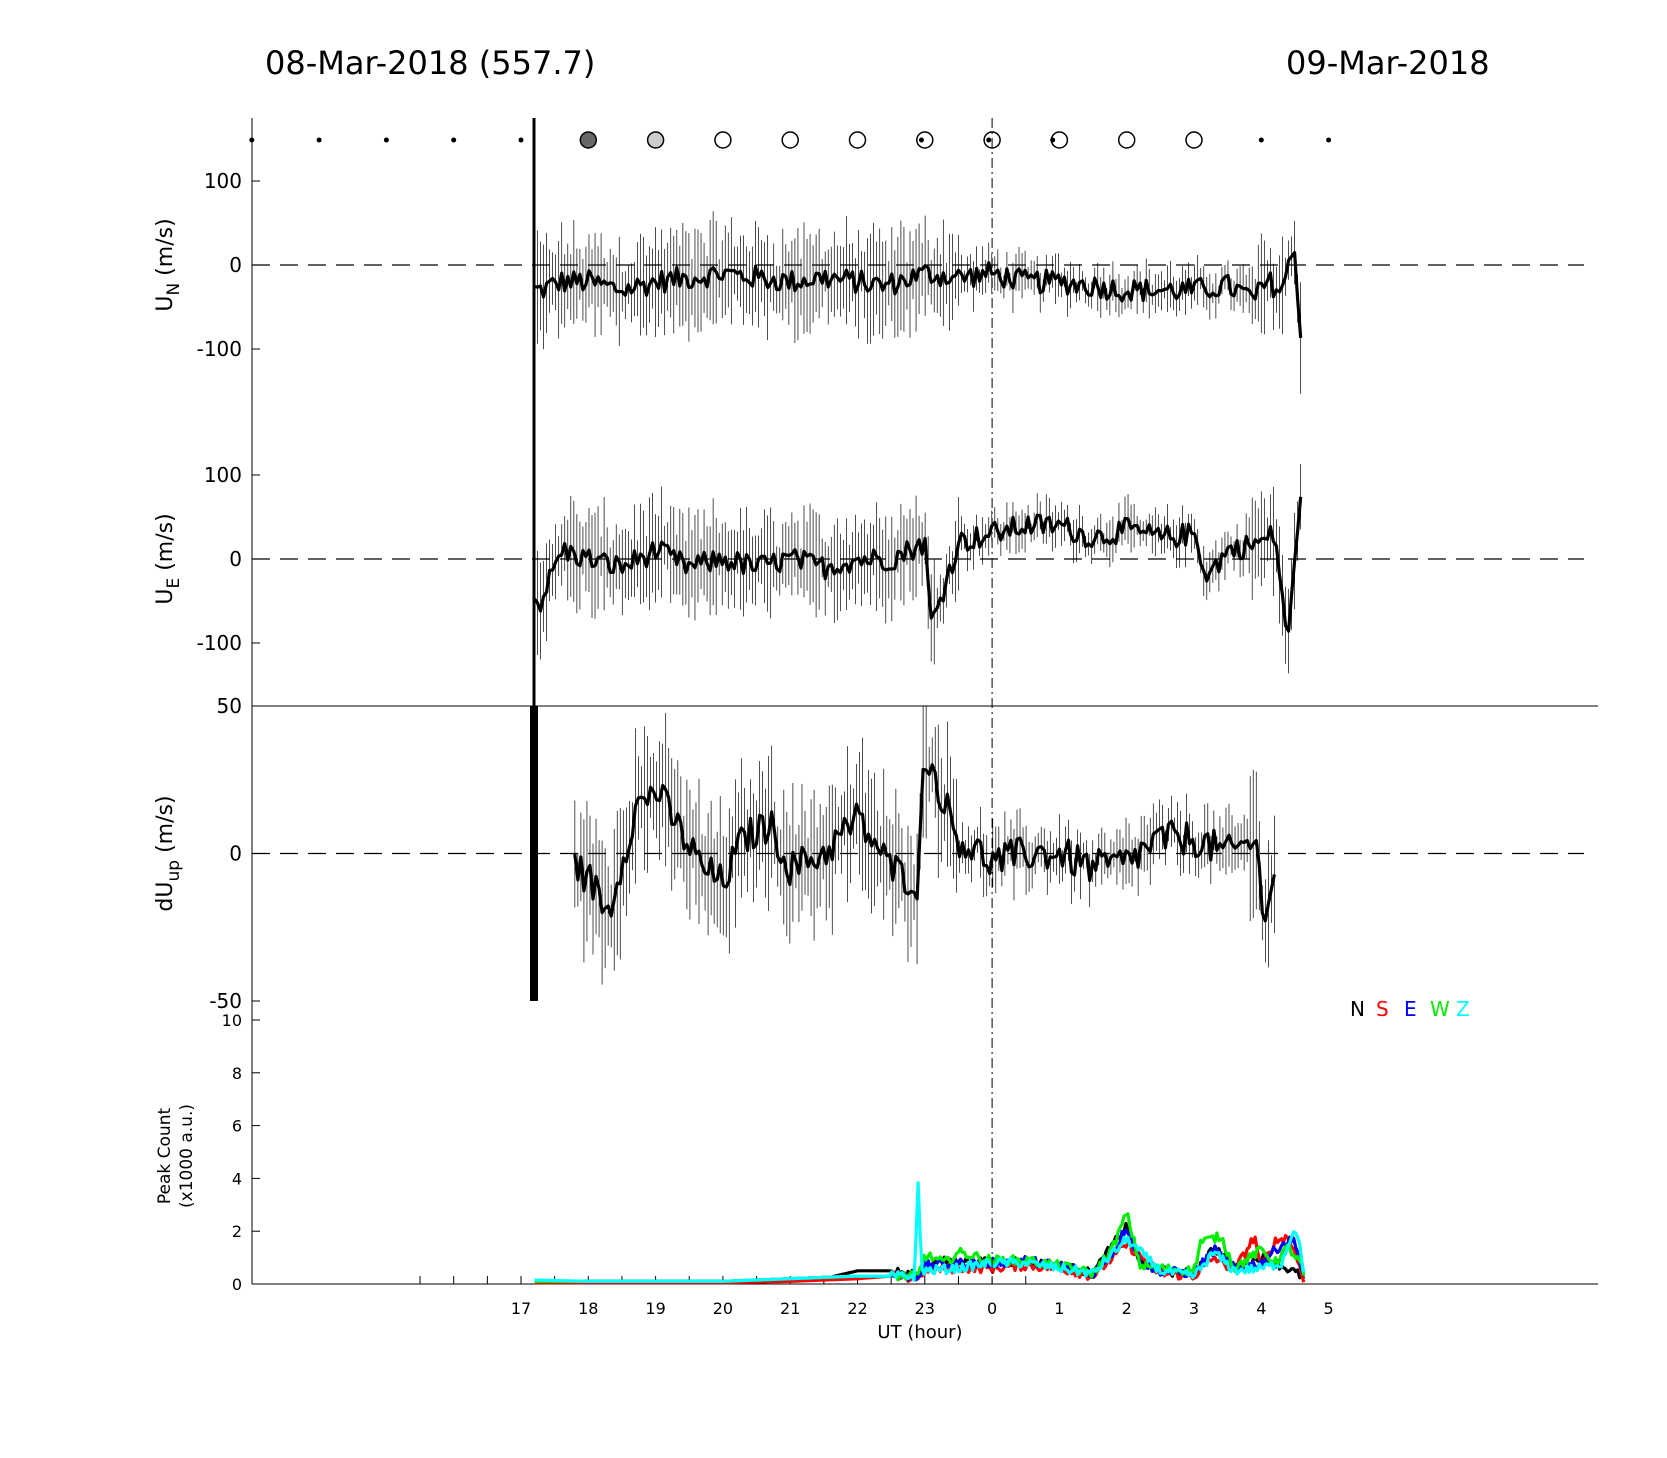  I want to click on x-tick-label: 5, so click(1329, 1308).